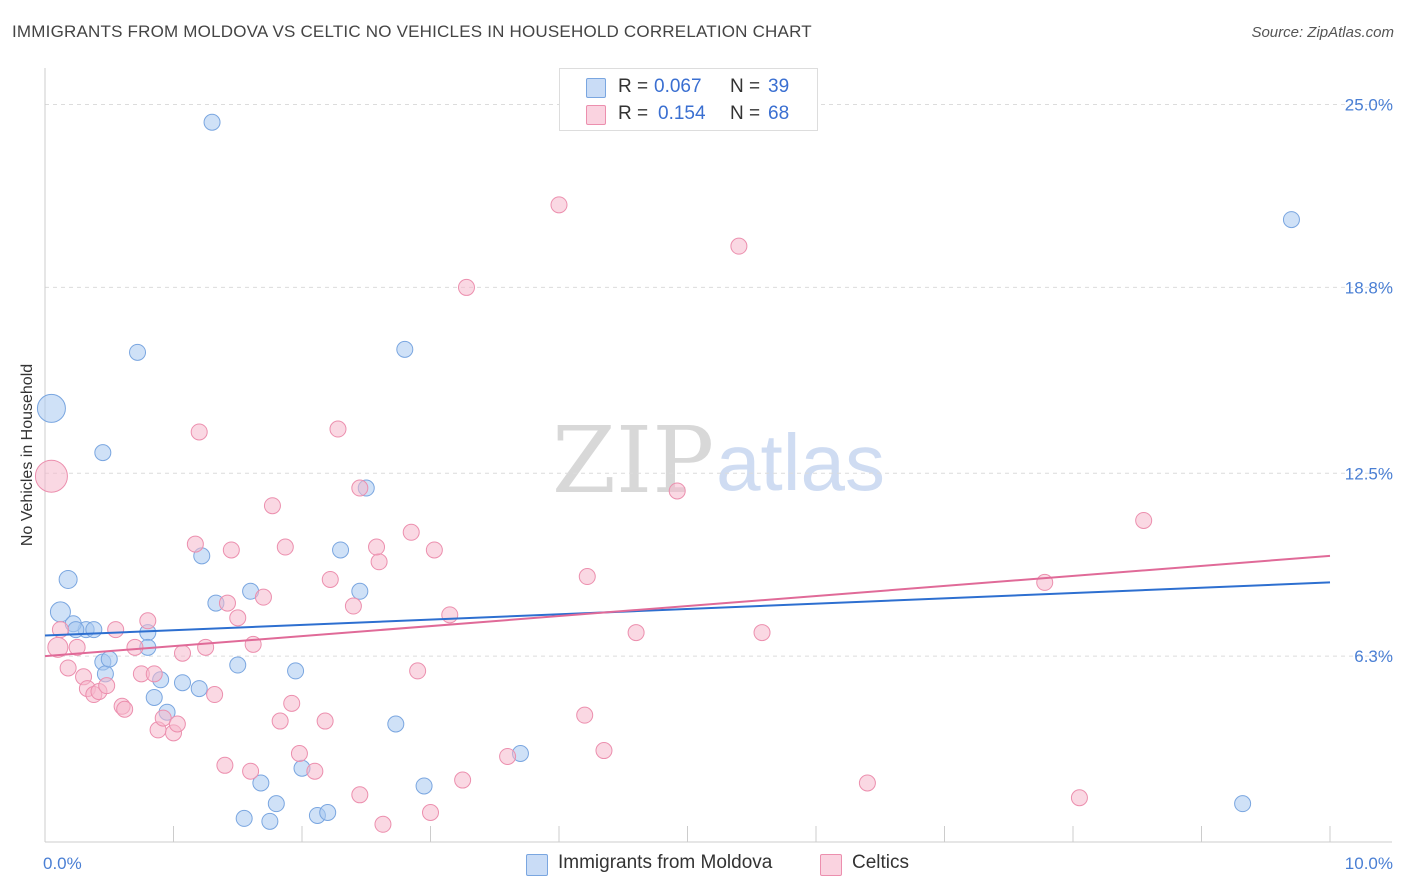  What do you see at coordinates (1369, 473) in the screenshot?
I see `y-tick-label: 12.5%` at bounding box center [1369, 473].